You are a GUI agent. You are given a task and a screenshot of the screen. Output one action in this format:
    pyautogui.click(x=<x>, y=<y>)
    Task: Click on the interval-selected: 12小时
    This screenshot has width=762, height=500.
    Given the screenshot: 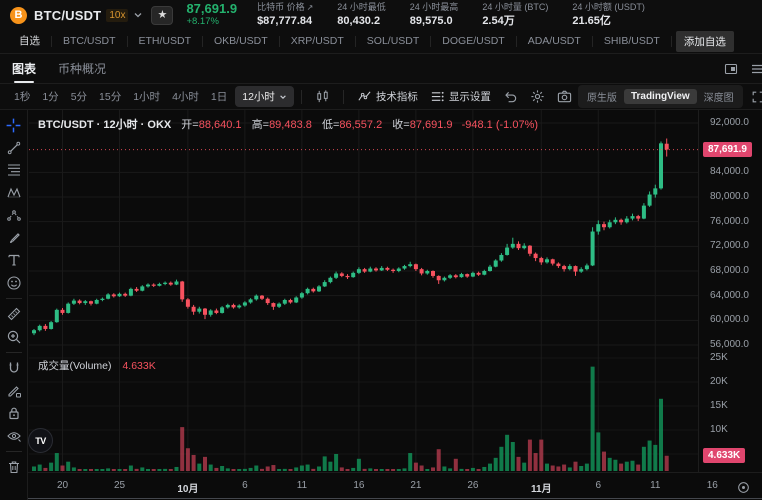 What is the action you would take?
    pyautogui.click(x=264, y=96)
    